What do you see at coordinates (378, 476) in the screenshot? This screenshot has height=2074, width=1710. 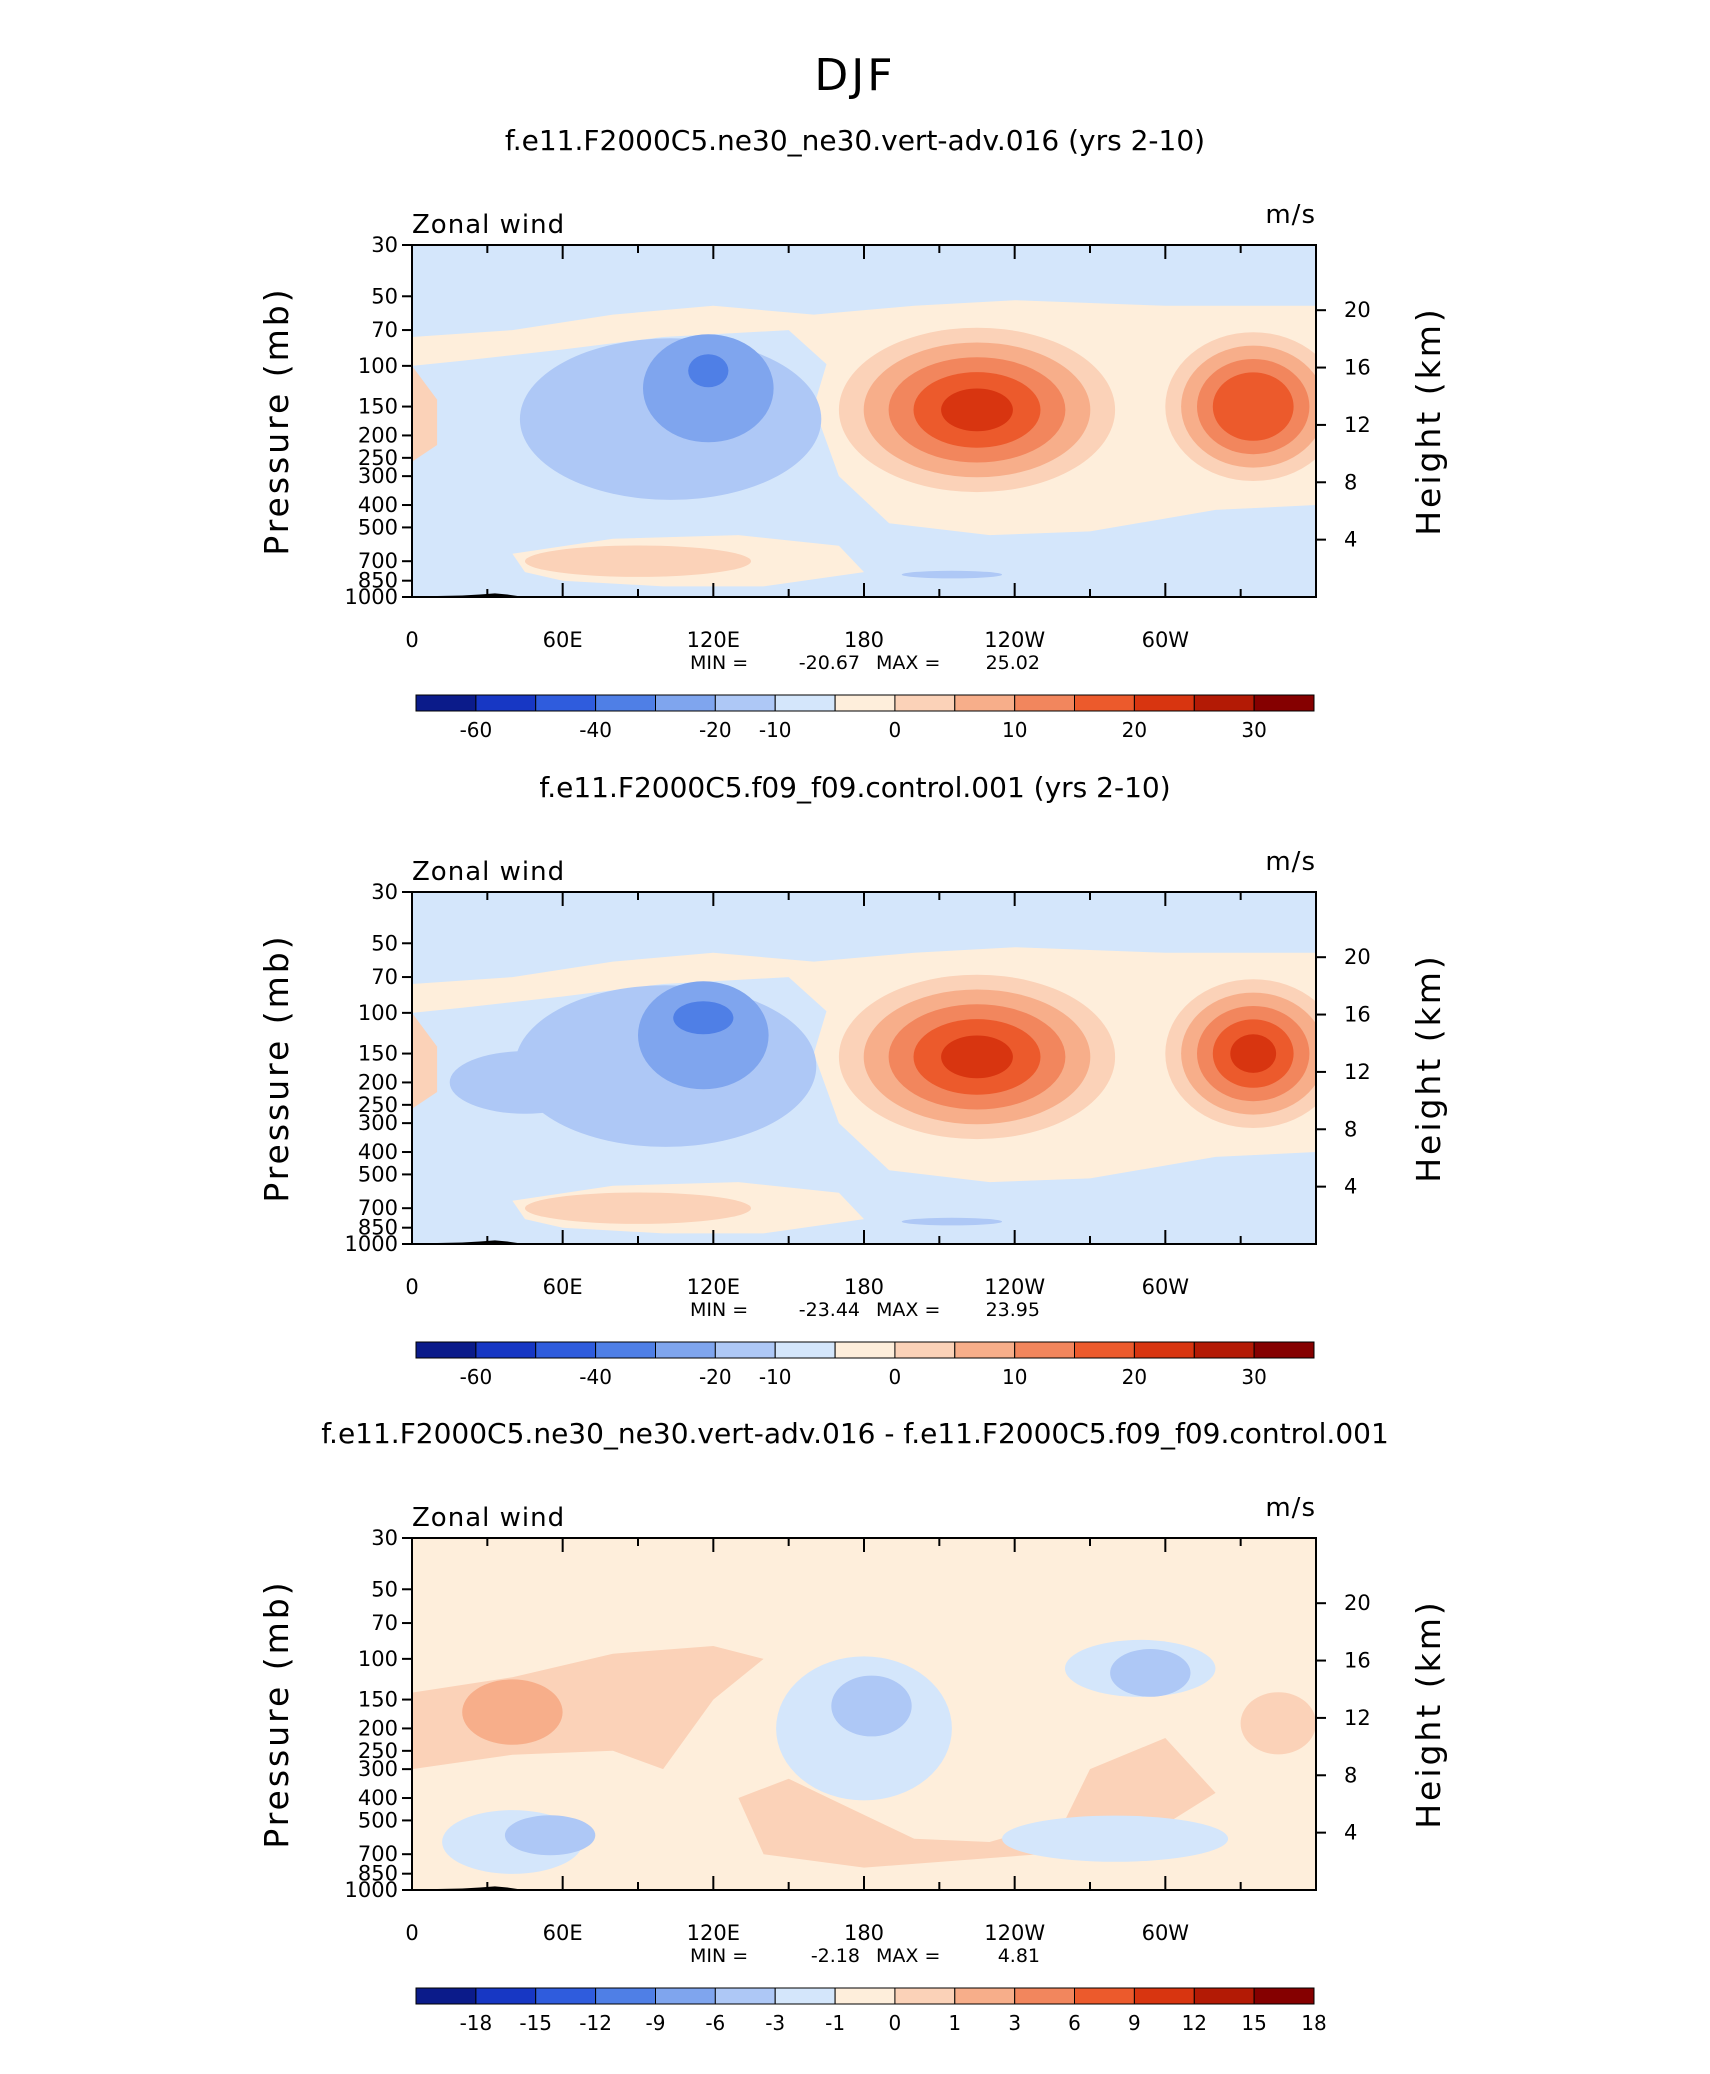 I see `y-tick-label: 300` at bounding box center [378, 476].